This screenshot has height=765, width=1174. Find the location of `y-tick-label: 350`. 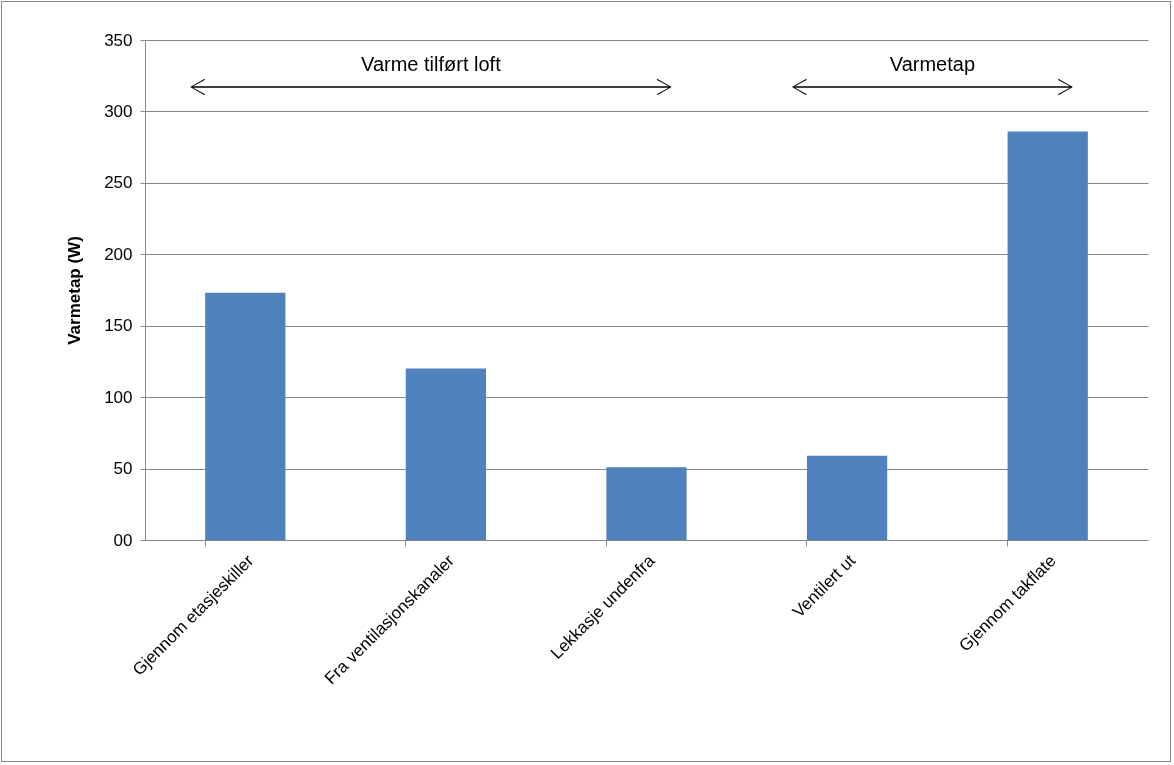

y-tick-label: 350 is located at coordinates (118, 40).